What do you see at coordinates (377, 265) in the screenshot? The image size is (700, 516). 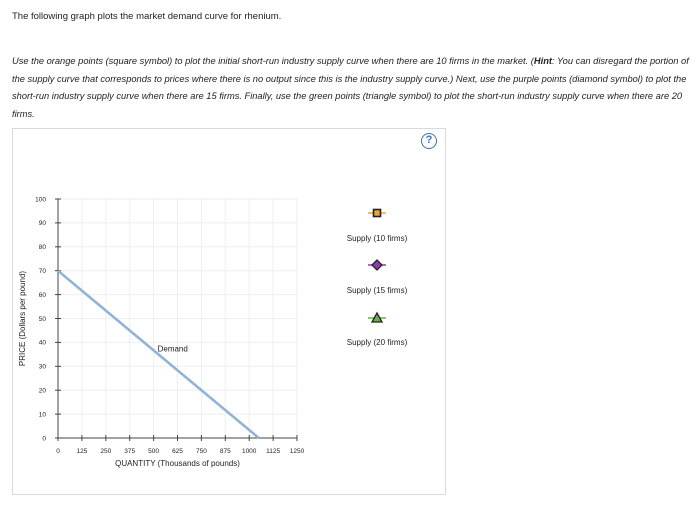 I see `diamond-marker-icon` at bounding box center [377, 265].